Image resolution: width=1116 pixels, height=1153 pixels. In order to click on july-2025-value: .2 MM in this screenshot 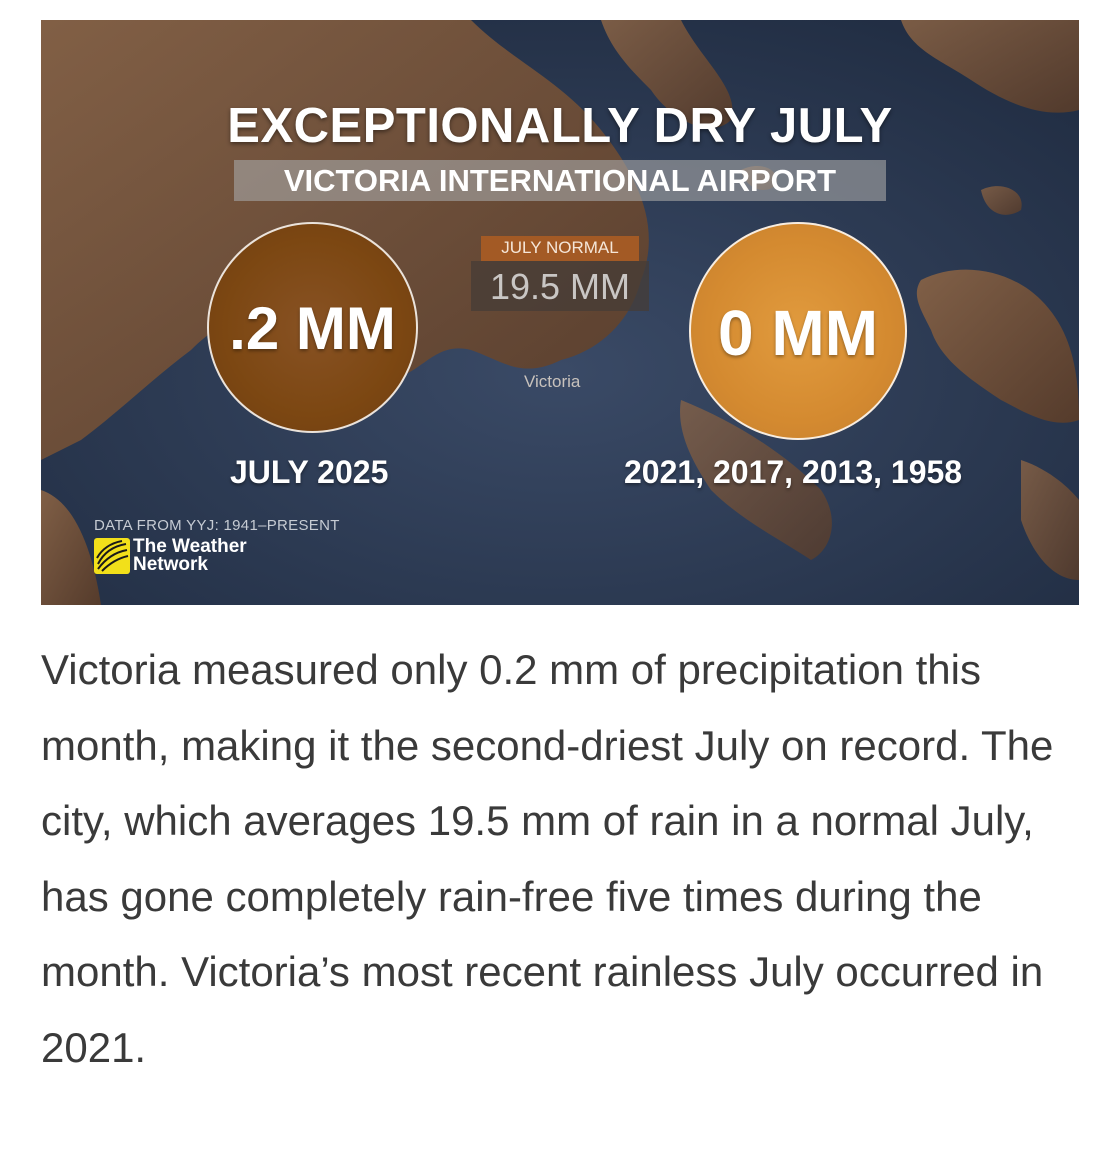, I will do `click(312, 328)`.